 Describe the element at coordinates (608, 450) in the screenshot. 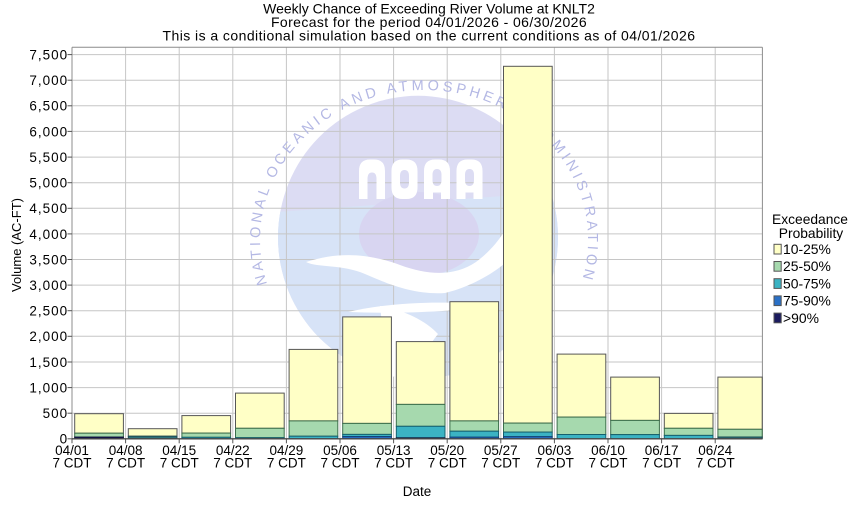

I see `svg-text: 06/10` at that location.